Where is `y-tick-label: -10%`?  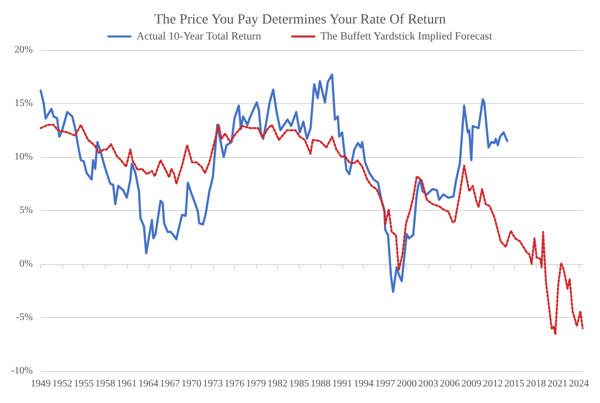
y-tick-label: -10% is located at coordinates (21, 371).